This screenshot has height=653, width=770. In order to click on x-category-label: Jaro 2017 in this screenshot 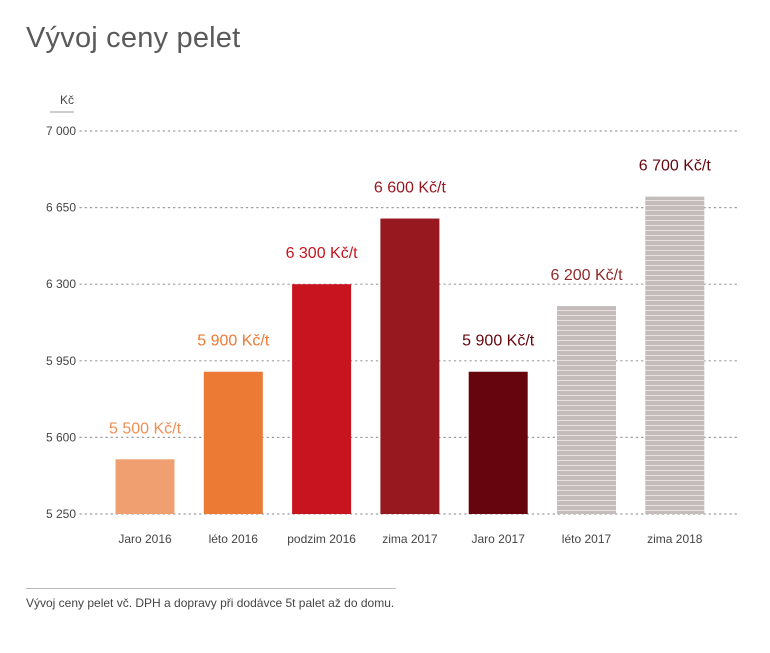, I will do `click(499, 539)`.